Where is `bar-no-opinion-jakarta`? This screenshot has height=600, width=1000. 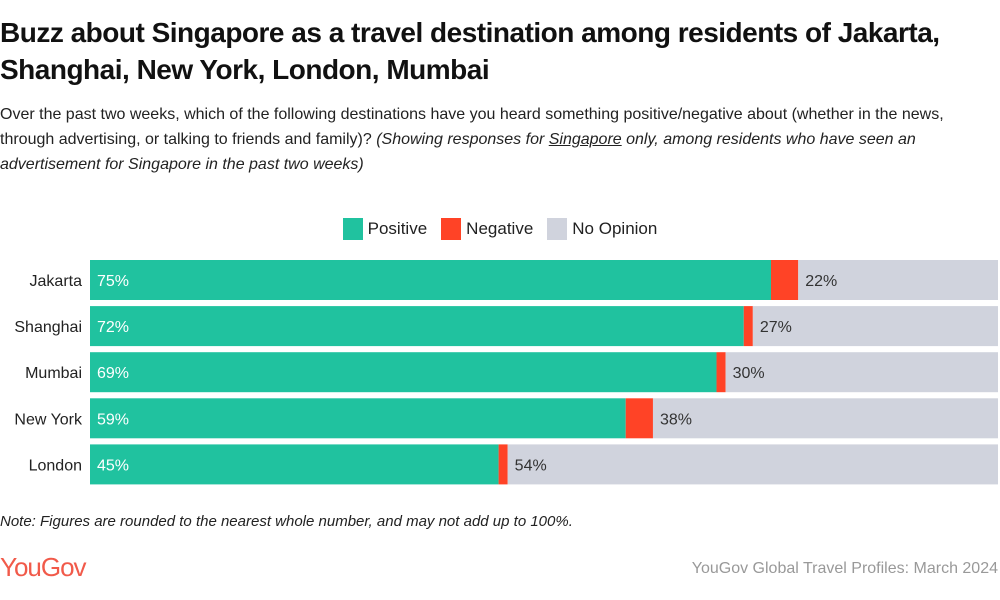 bar-no-opinion-jakarta is located at coordinates (898, 280).